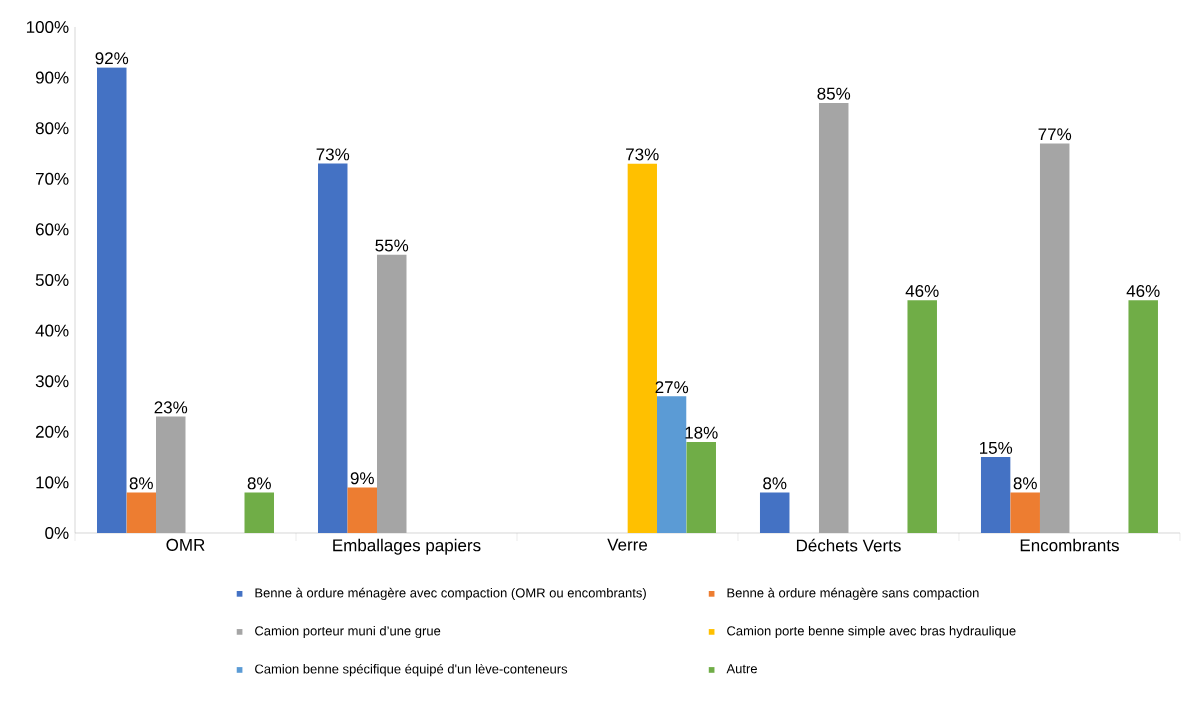 This screenshot has height=720, width=1184. I want to click on legend-label: Camion porte benne simple avec bras hydraulique, so click(871, 632).